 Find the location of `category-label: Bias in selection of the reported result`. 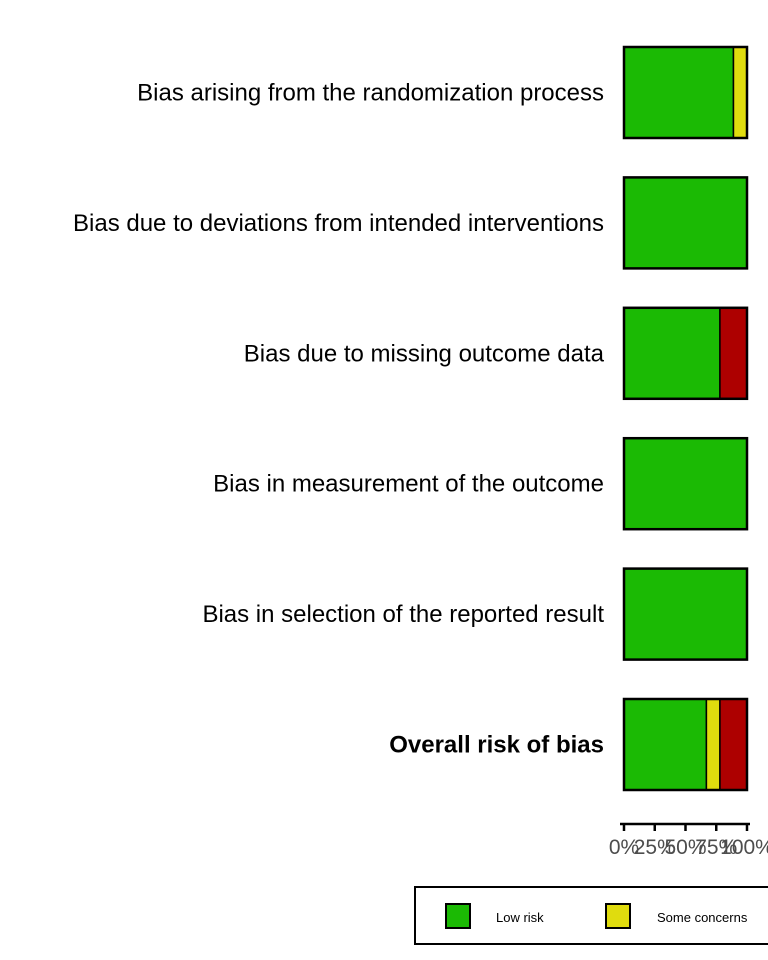

category-label: Bias in selection of the reported result is located at coordinates (403, 614).